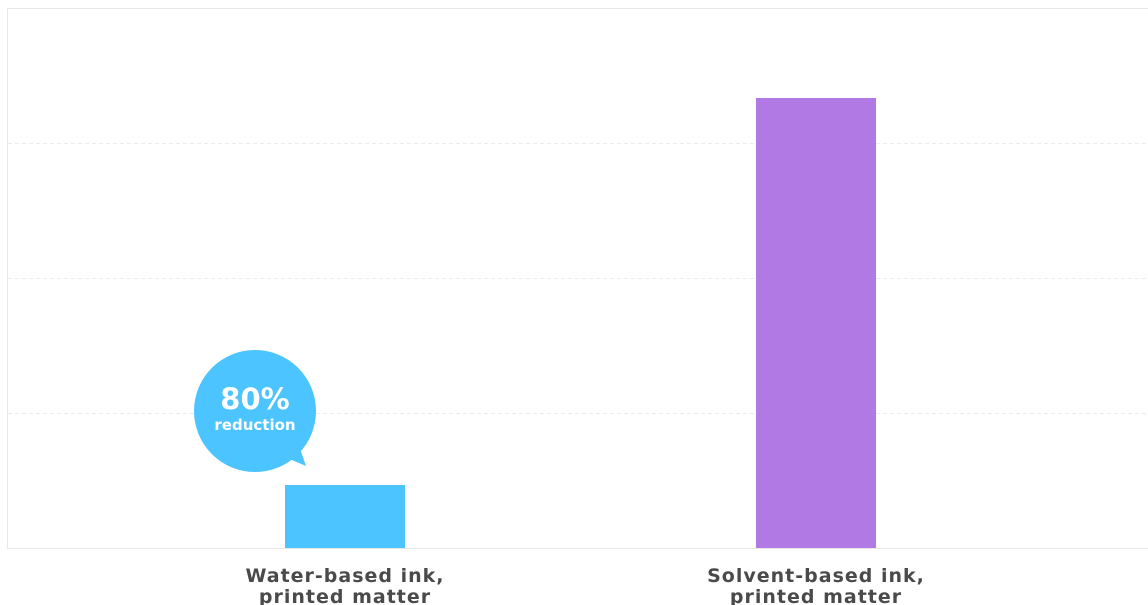 The image size is (1148, 605). What do you see at coordinates (816, 576) in the screenshot?
I see `category-label-2-line-1: Solvent-based ink,` at bounding box center [816, 576].